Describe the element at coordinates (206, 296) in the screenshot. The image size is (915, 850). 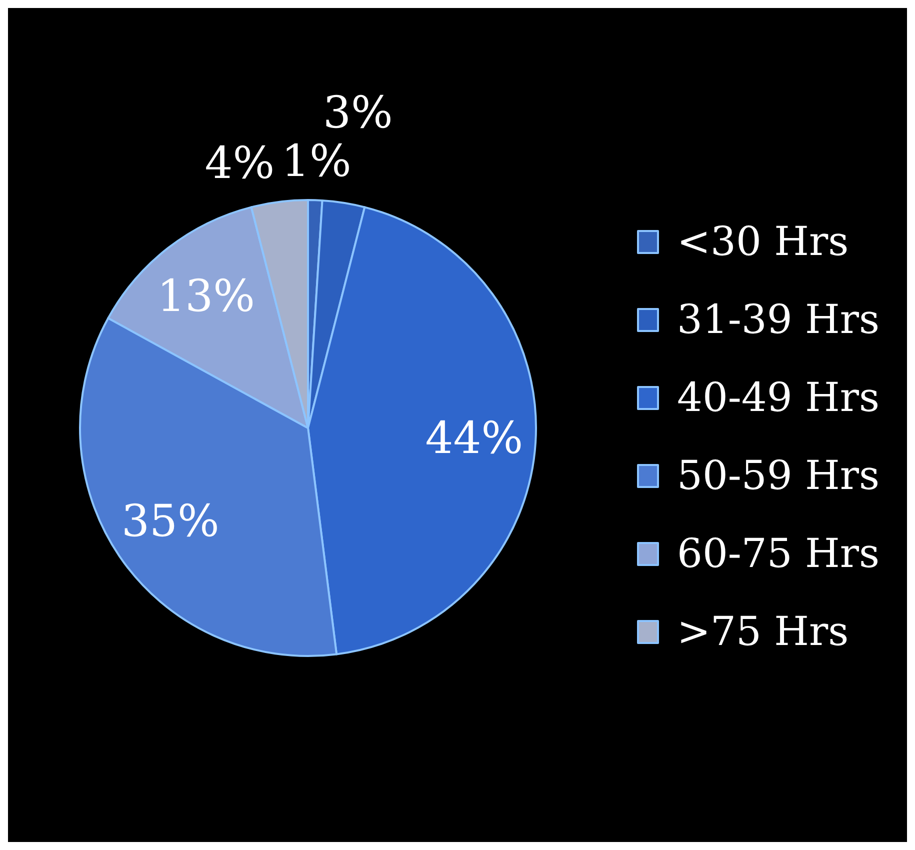
I see `data-label: 13%` at that location.